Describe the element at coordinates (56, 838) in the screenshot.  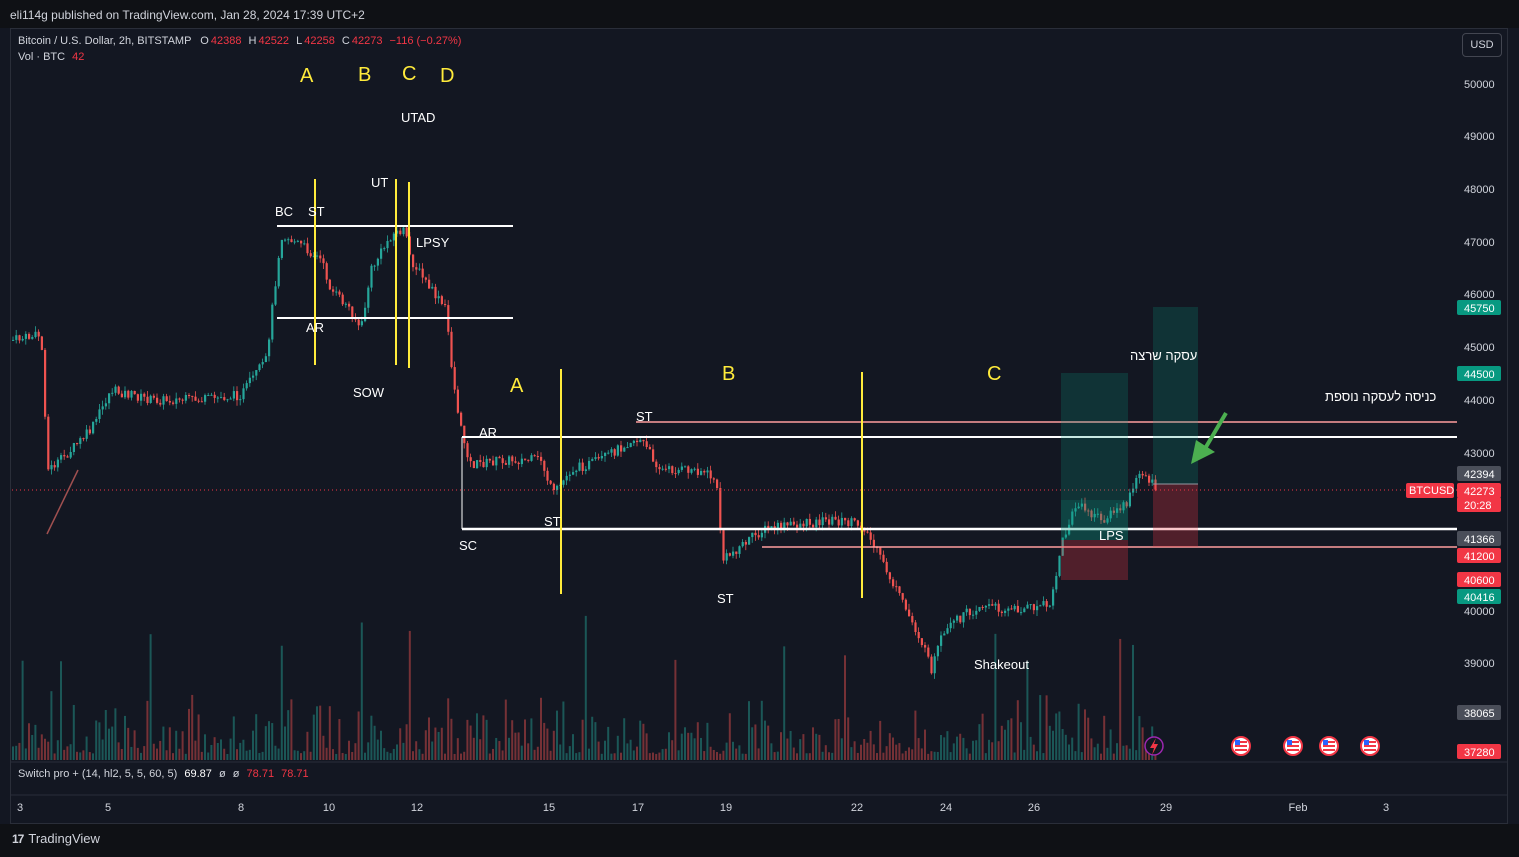
I see `tradingview-logo: 17 TradingView` at that location.